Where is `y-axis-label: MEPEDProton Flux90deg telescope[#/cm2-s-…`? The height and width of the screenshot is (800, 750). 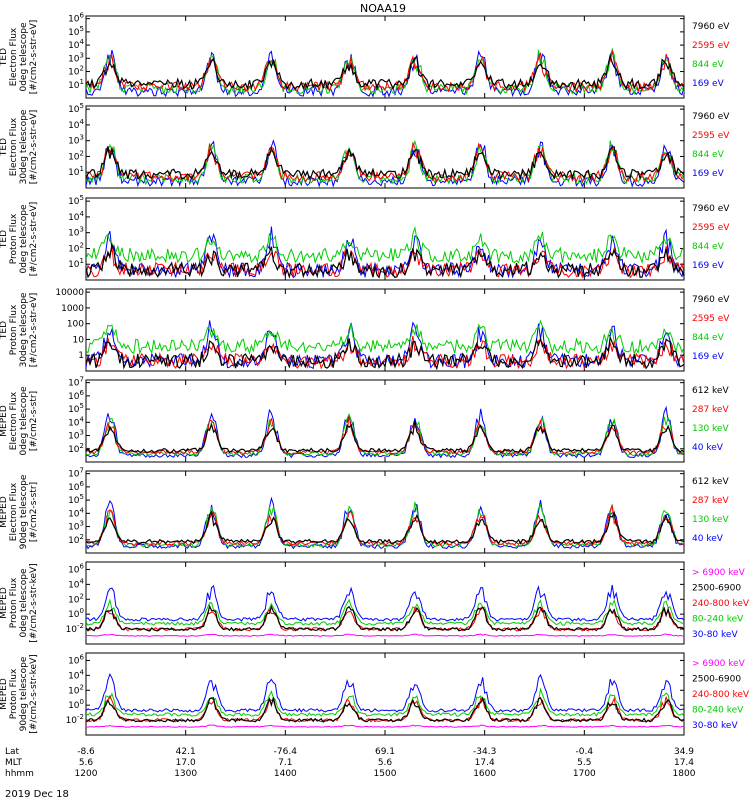 y-axis-label: MEPEDProton Flux90deg telescope[#/cm2-s-… is located at coordinates (19, 693).